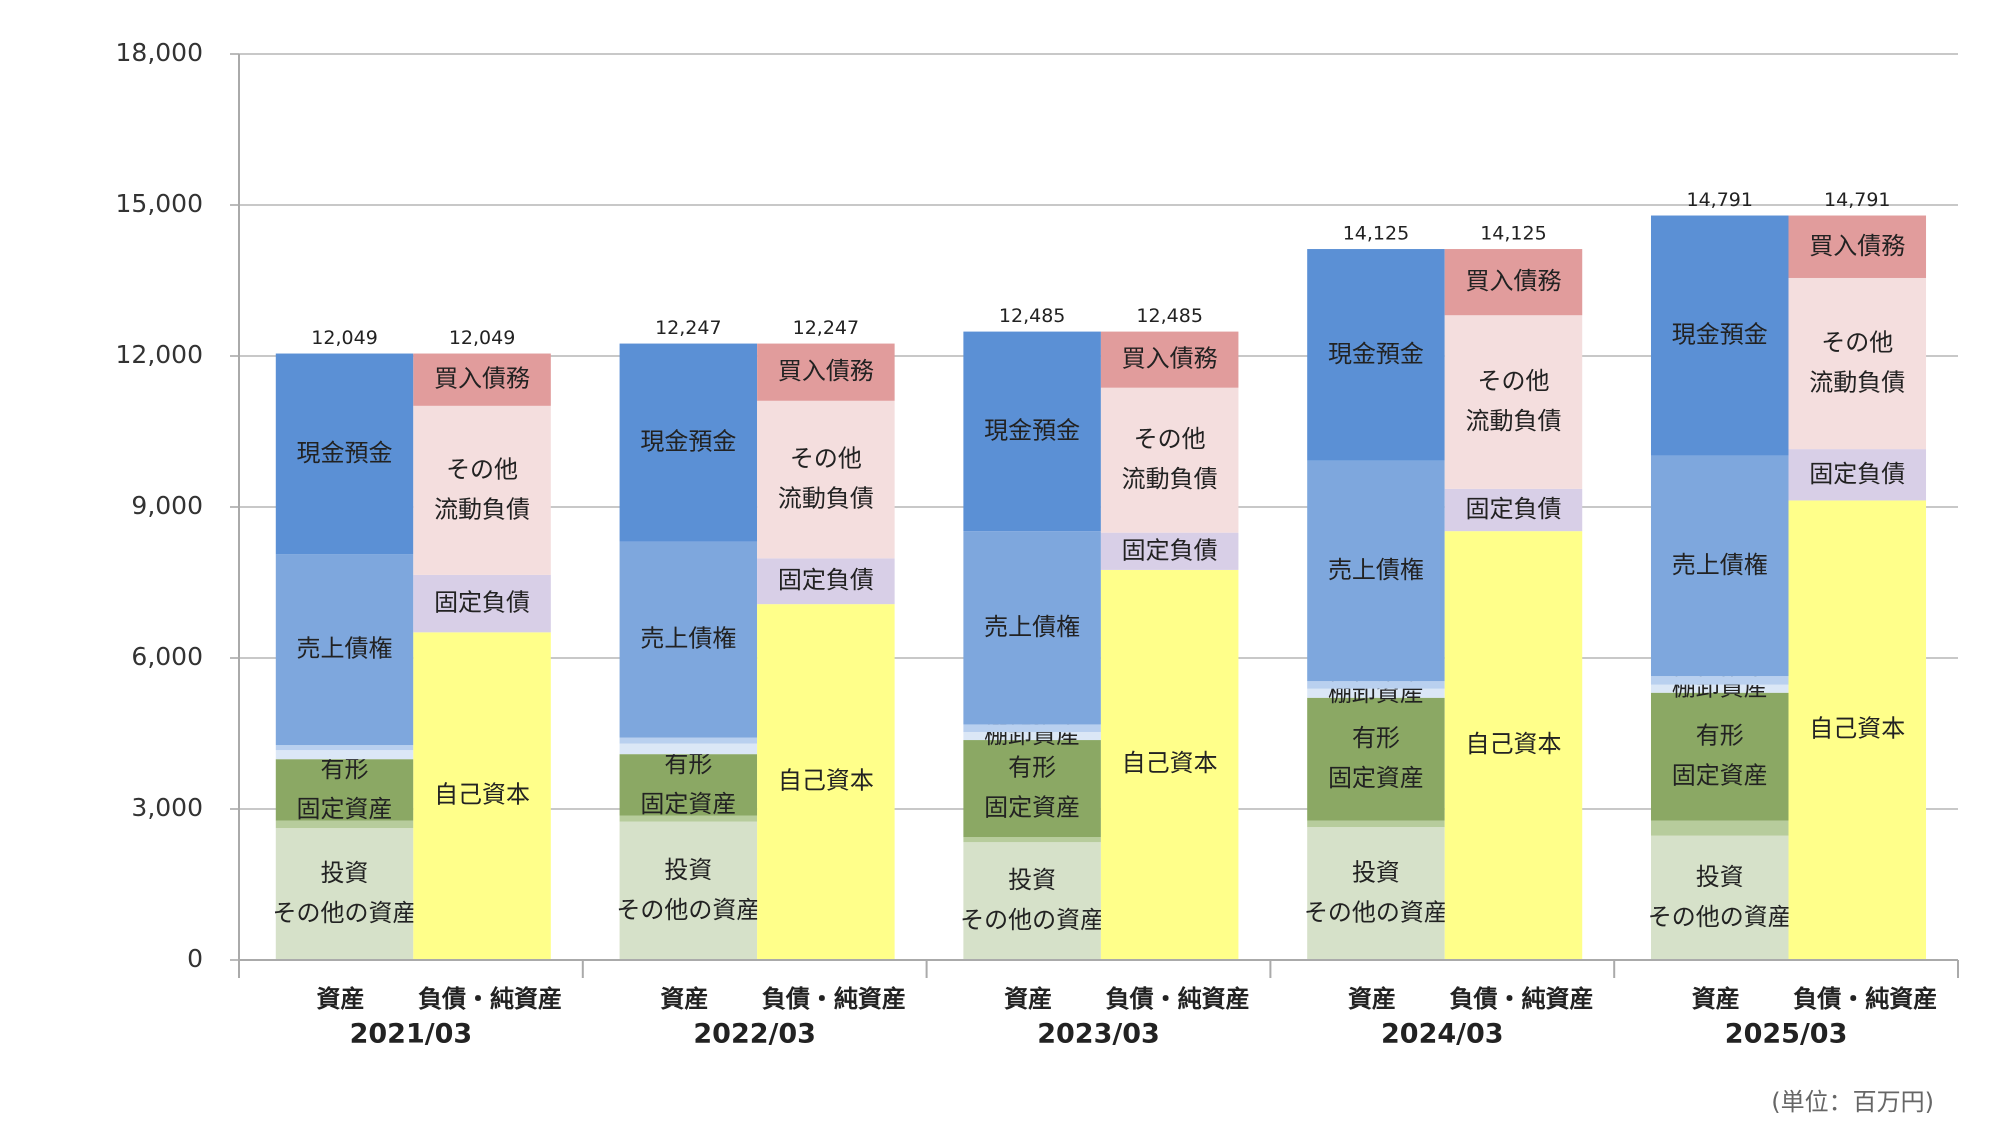 The width and height of the screenshot is (1996, 1146). What do you see at coordinates (159, 52) in the screenshot?
I see `y-tick-label: 18,000` at bounding box center [159, 52].